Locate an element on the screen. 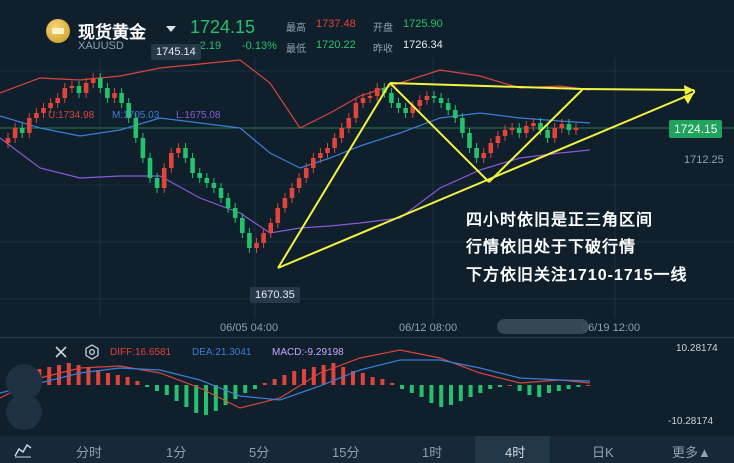 This screenshot has width=734, height=463. time-label-1: 06/05 04:00 is located at coordinates (249, 328).